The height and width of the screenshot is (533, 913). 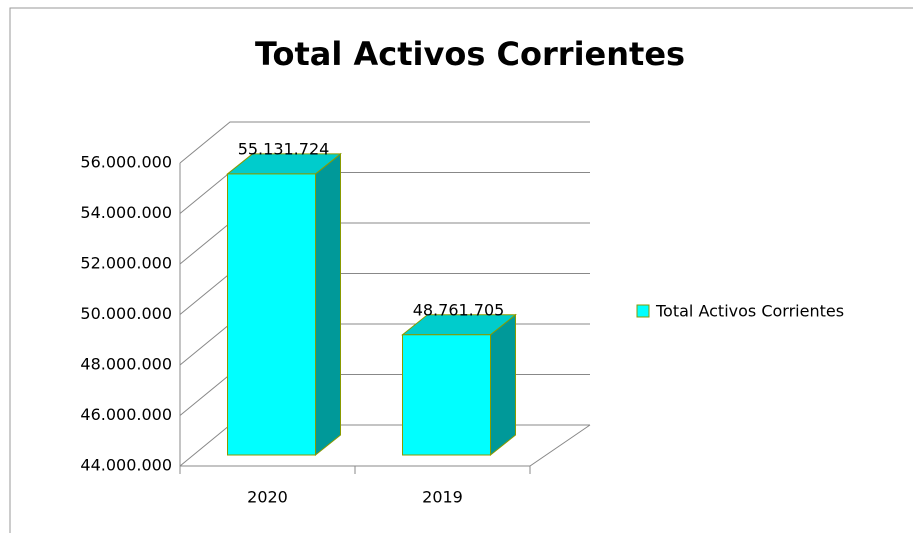 I want to click on y-tick-label: 54.000.000, so click(x=126, y=212).